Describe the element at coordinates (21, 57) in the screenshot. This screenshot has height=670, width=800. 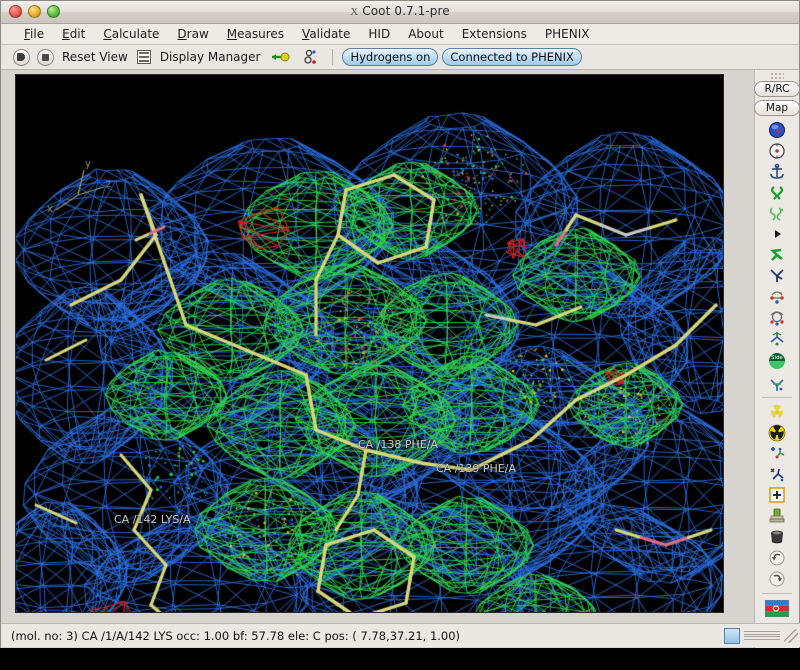
I see `back-arrow-icon` at that location.